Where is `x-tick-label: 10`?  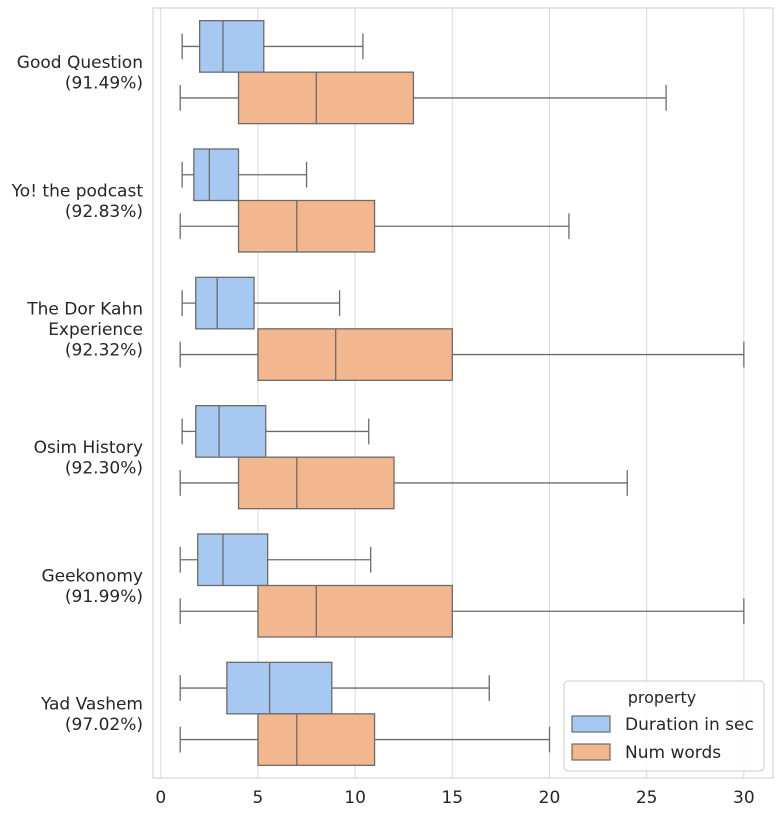
x-tick-label: 10 is located at coordinates (355, 798).